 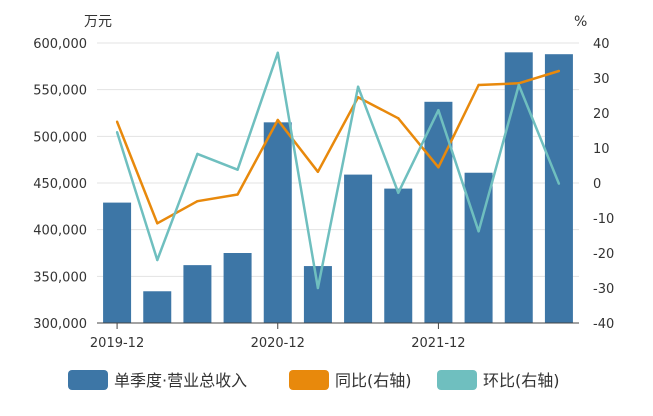 I want to click on right-tick-label: 20, so click(x=601, y=114).